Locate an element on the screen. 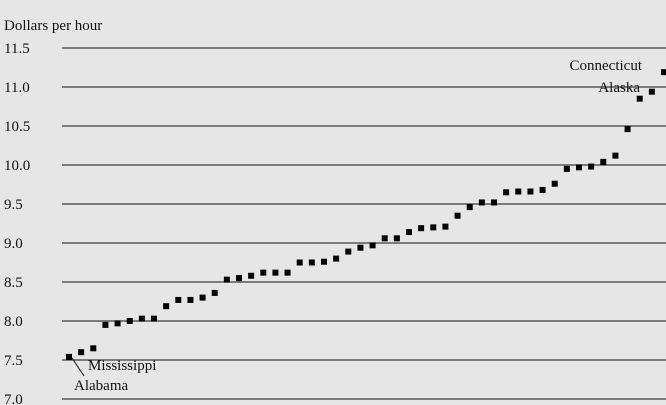 This screenshot has height=405, width=666. y-tick-labels: 11.5 11.0 10.5 10.0 9.5 9.0 8.5 8.0 7.5 7.0 is located at coordinates (17, 223).